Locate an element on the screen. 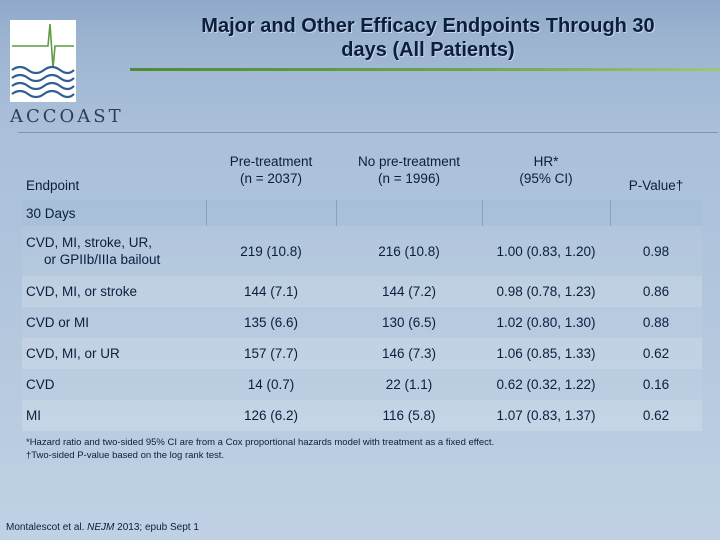 The width and height of the screenshot is (720, 540). p-value-cell: 0.16 is located at coordinates (656, 384).